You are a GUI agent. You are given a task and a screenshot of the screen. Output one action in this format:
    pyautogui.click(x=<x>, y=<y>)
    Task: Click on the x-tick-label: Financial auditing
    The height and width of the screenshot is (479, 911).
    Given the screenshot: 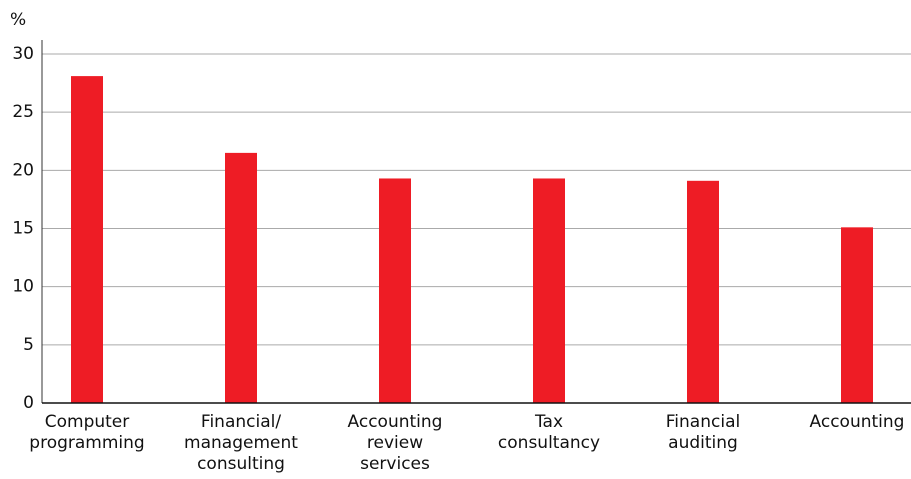 What is the action you would take?
    pyautogui.click(x=703, y=432)
    